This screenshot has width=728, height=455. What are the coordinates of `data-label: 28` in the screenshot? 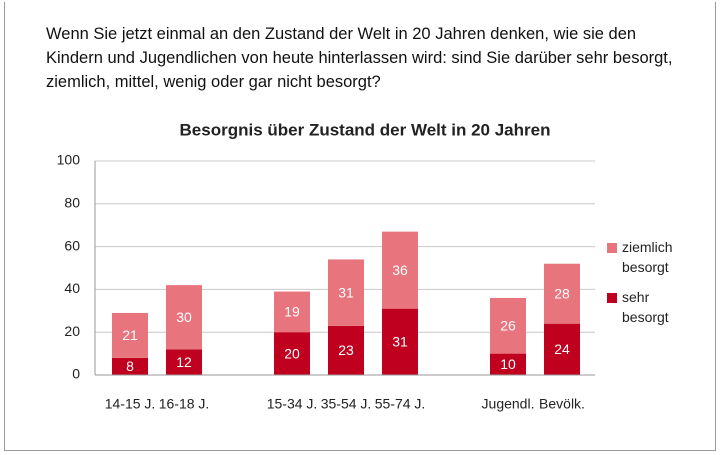 It's located at (562, 293).